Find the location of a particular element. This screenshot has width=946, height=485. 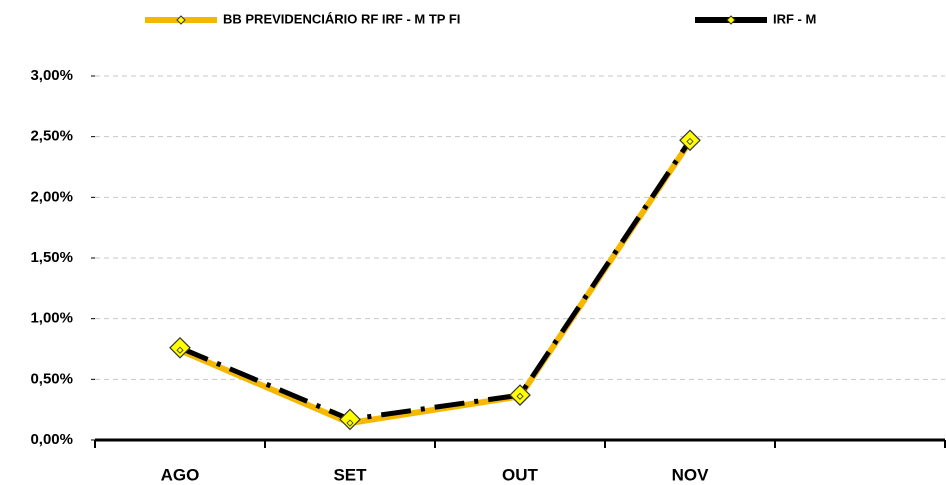

x-tick-label: NOV is located at coordinates (691, 474).